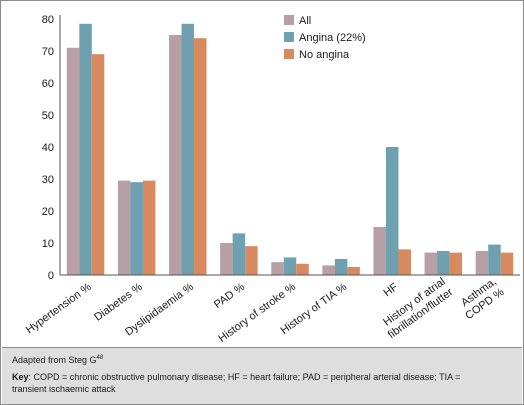  I want to click on x-category-label-line: PAD %, so click(229, 296).